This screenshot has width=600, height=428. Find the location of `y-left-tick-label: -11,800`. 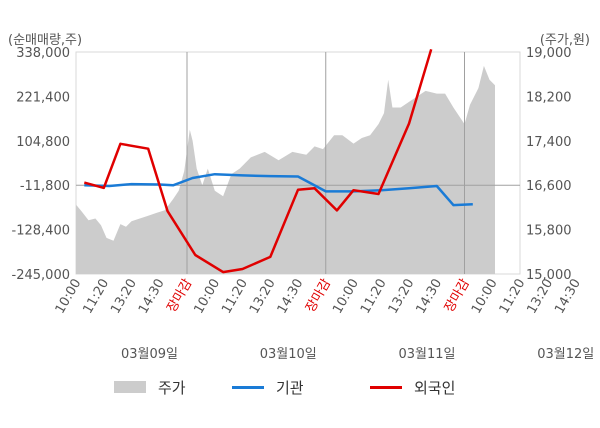

y-left-tick-label: -11,800 is located at coordinates (45, 186).